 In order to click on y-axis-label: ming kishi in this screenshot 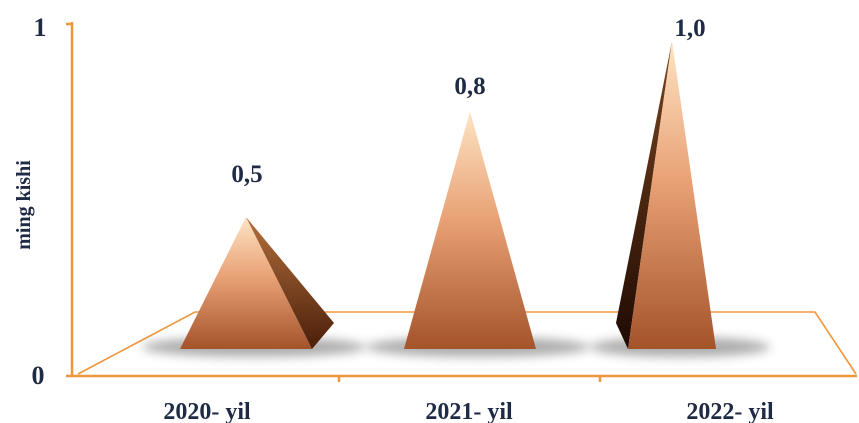, I will do `click(24, 205)`.